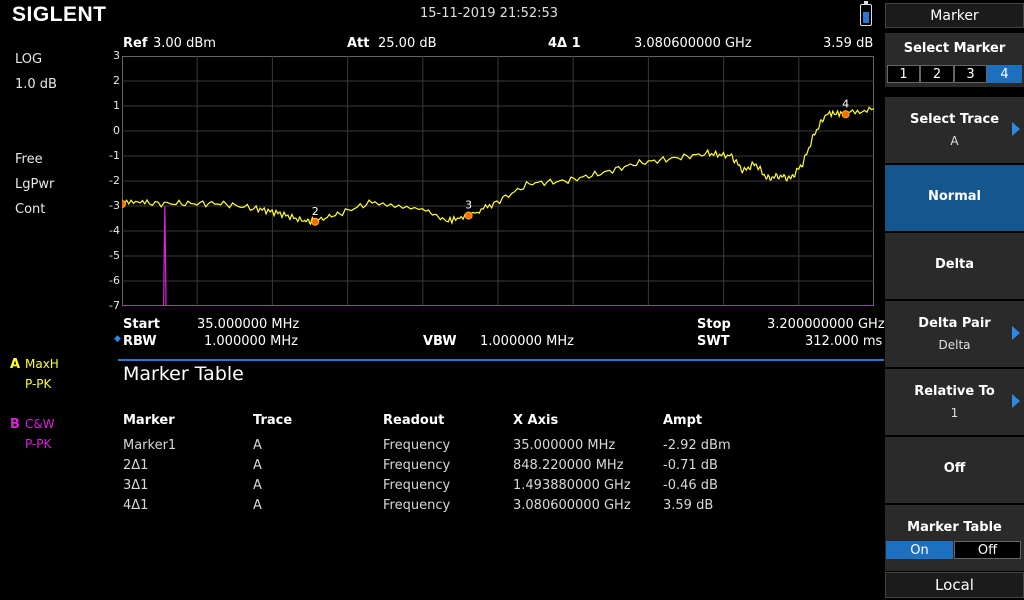 The height and width of the screenshot is (600, 1024). What do you see at coordinates (987, 550) in the screenshot?
I see `marker-table-off: Off` at bounding box center [987, 550].